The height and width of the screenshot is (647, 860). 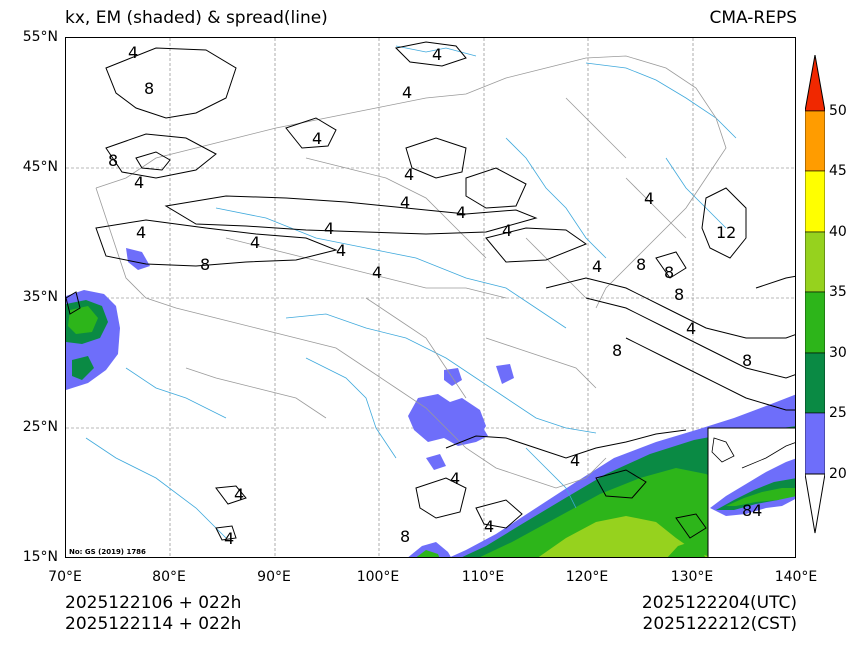 I want to click on valid-time-utc: 2025122204(UTC), so click(x=719, y=603).